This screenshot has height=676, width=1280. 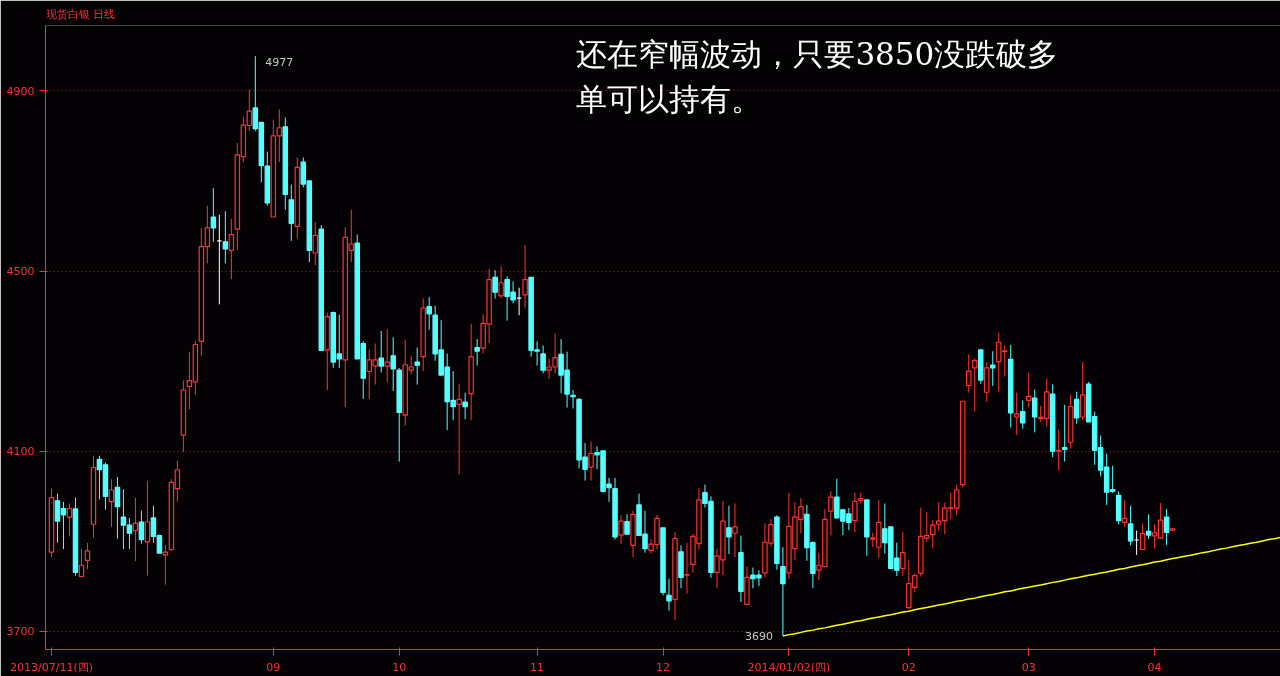 I want to click on x-tick-label: 03, so click(x=1028, y=667).